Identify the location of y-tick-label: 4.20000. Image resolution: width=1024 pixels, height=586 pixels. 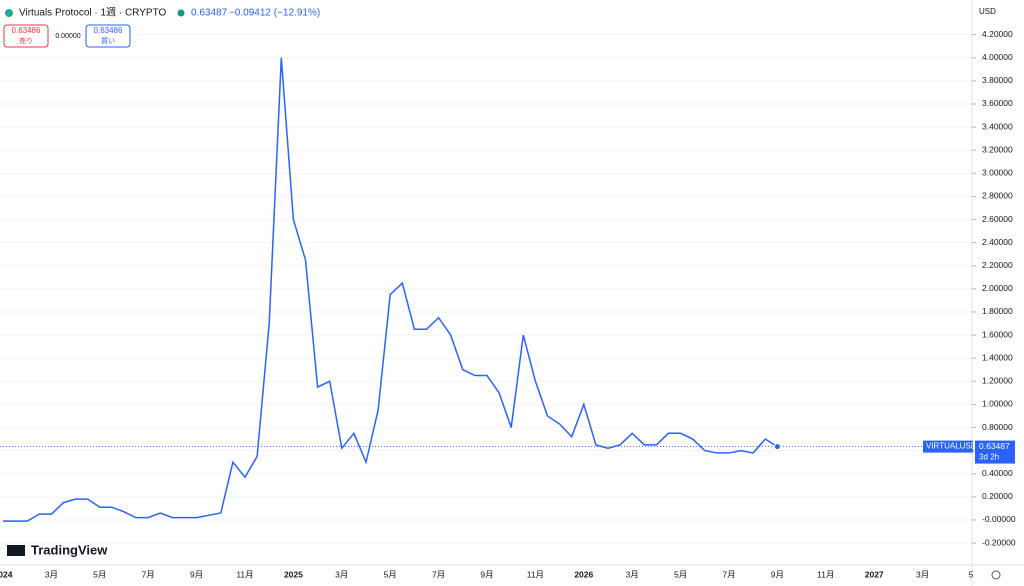
(997, 34).